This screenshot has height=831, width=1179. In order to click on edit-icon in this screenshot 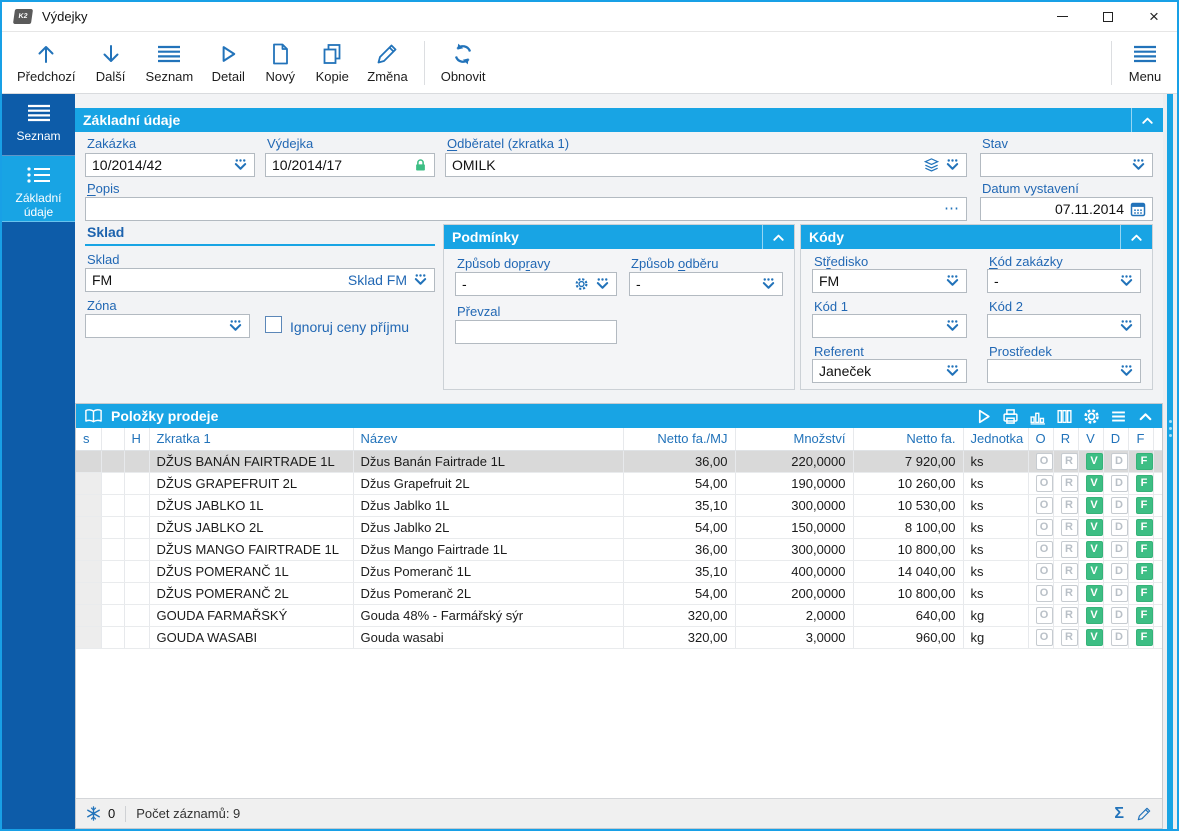, I will do `click(1144, 814)`.